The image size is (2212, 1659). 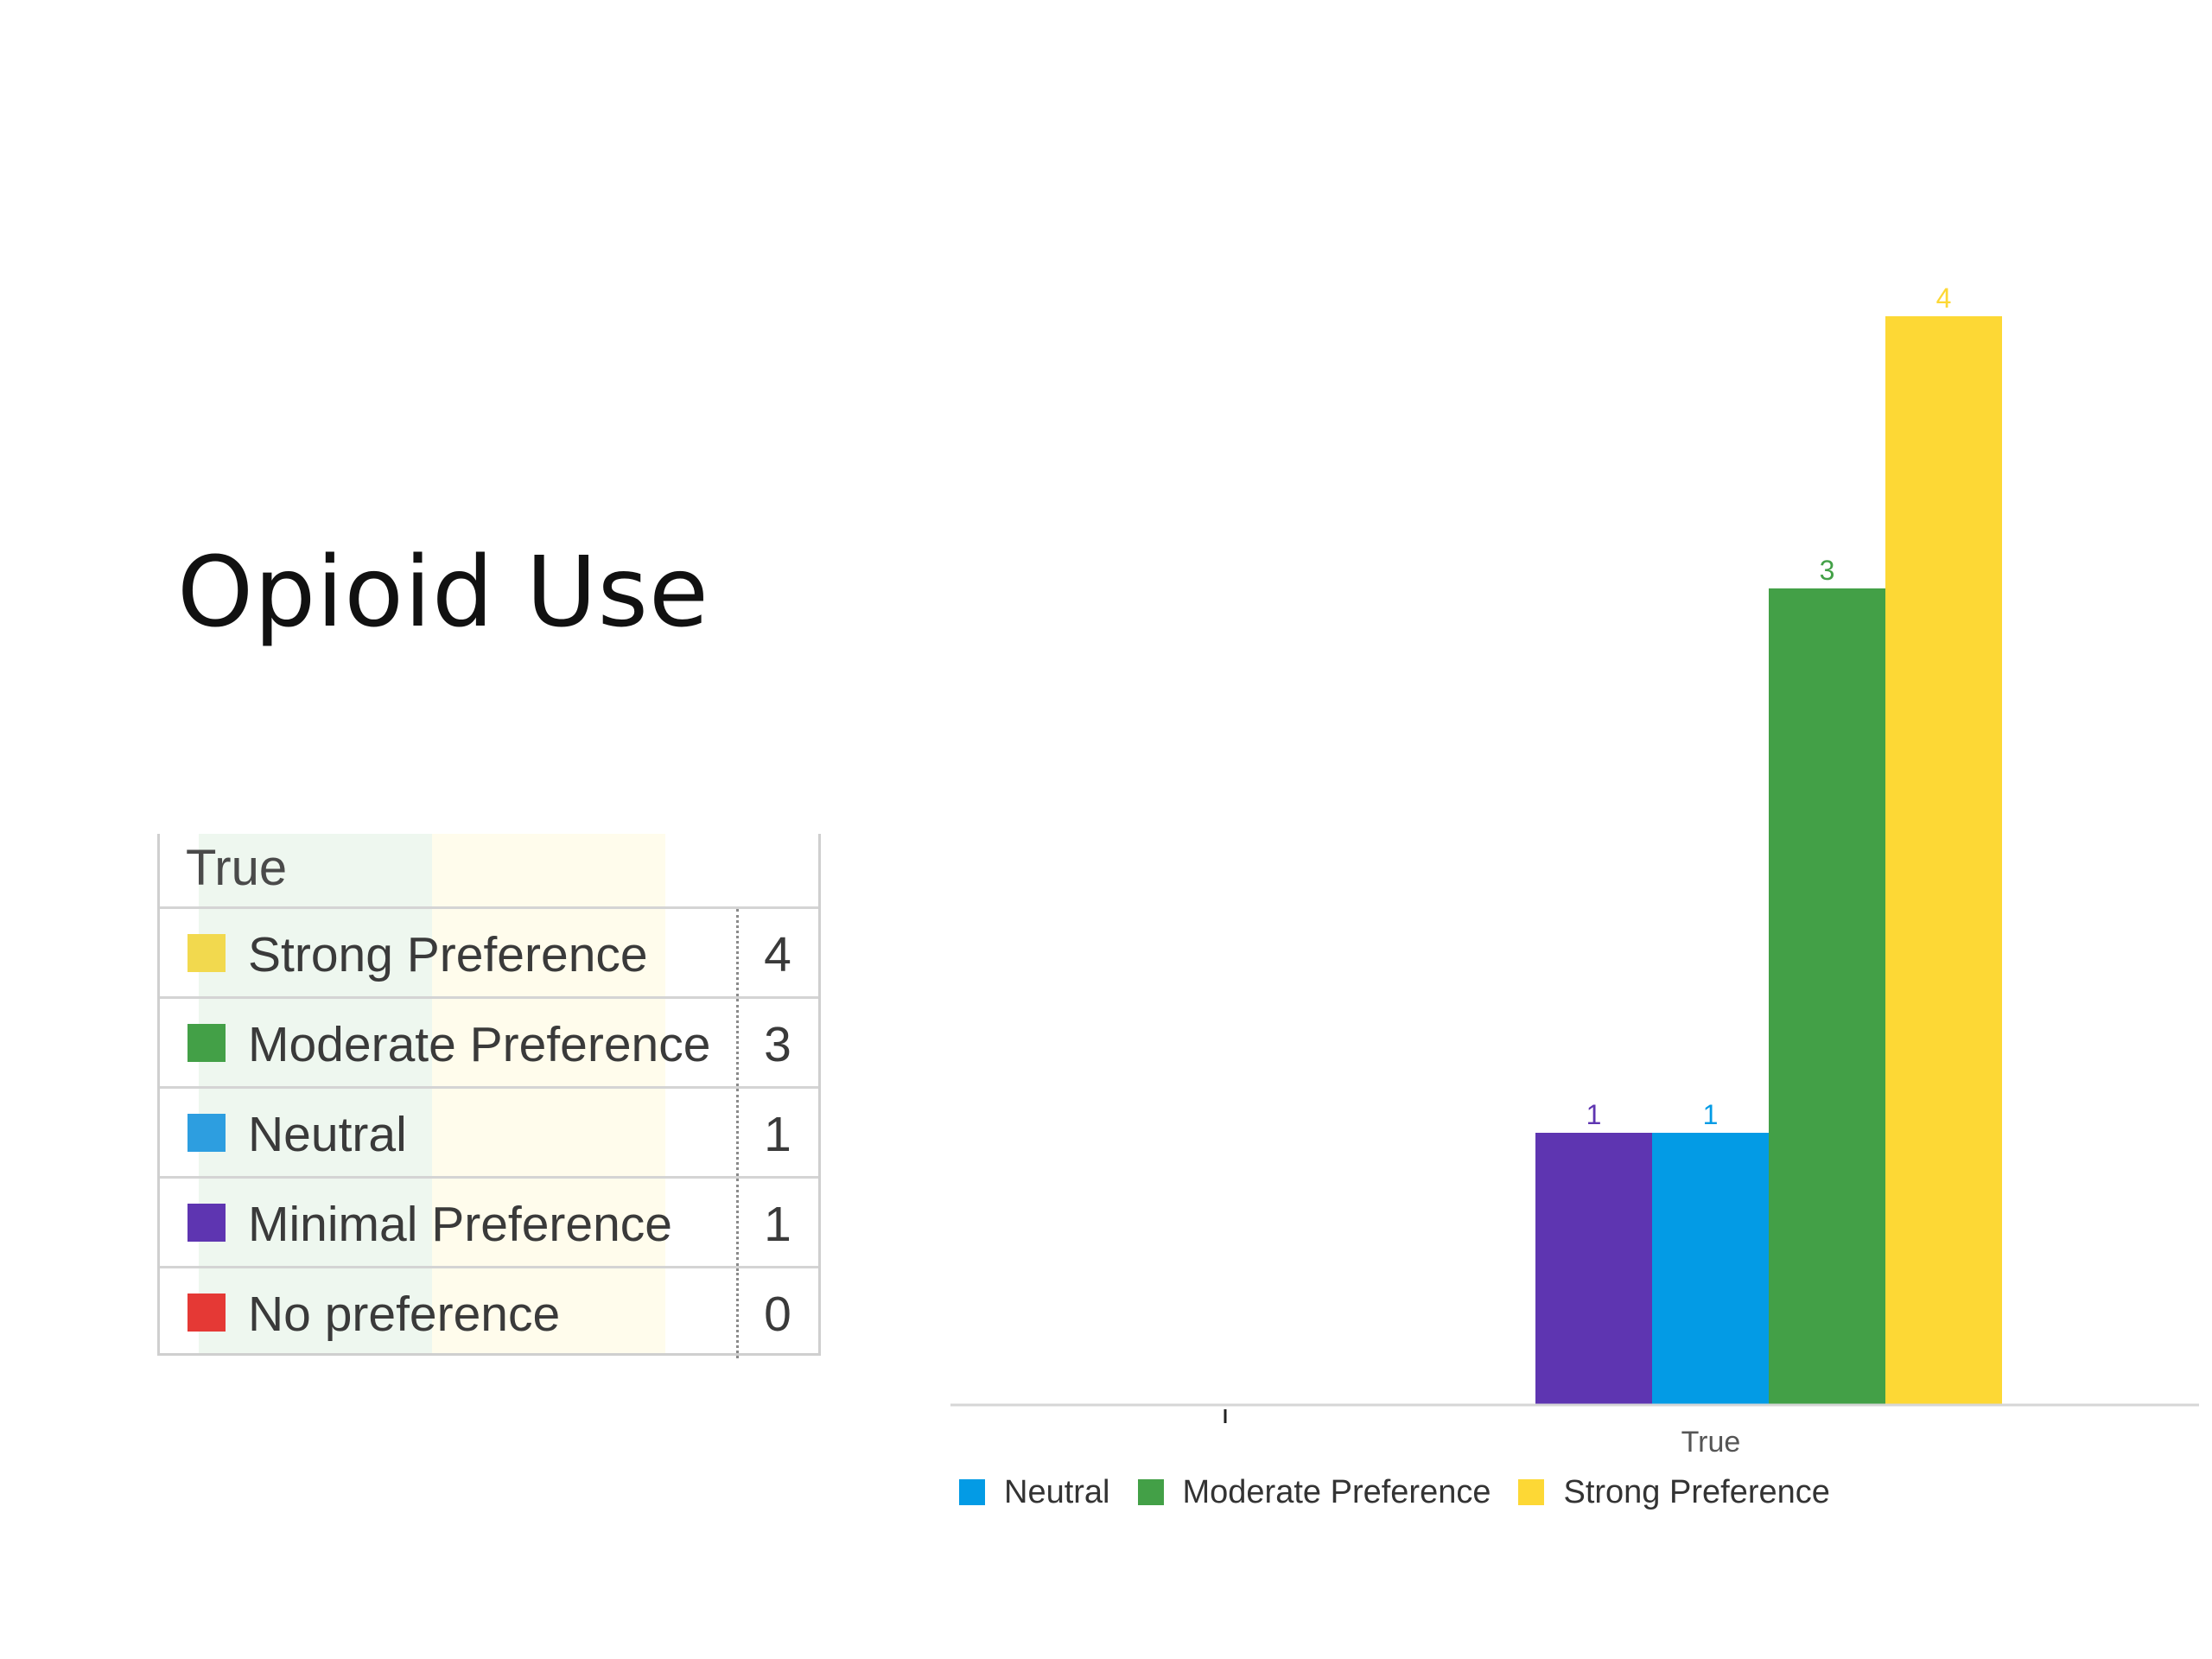 What do you see at coordinates (327, 1134) in the screenshot?
I see `row-label: Neutral` at bounding box center [327, 1134].